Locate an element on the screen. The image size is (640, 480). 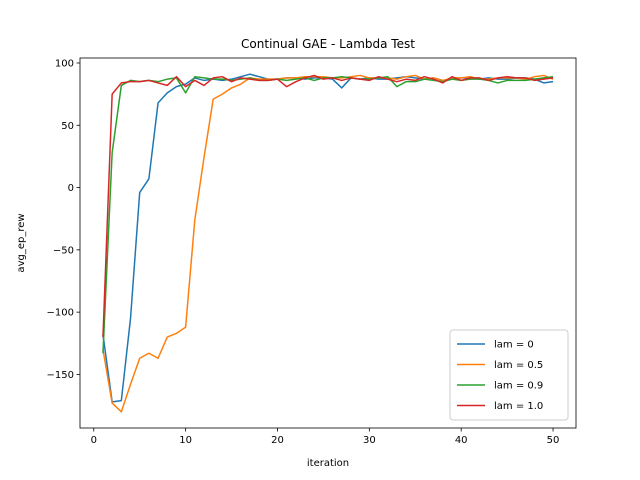
y-tick-label-1: −100 is located at coordinates (60, 313).